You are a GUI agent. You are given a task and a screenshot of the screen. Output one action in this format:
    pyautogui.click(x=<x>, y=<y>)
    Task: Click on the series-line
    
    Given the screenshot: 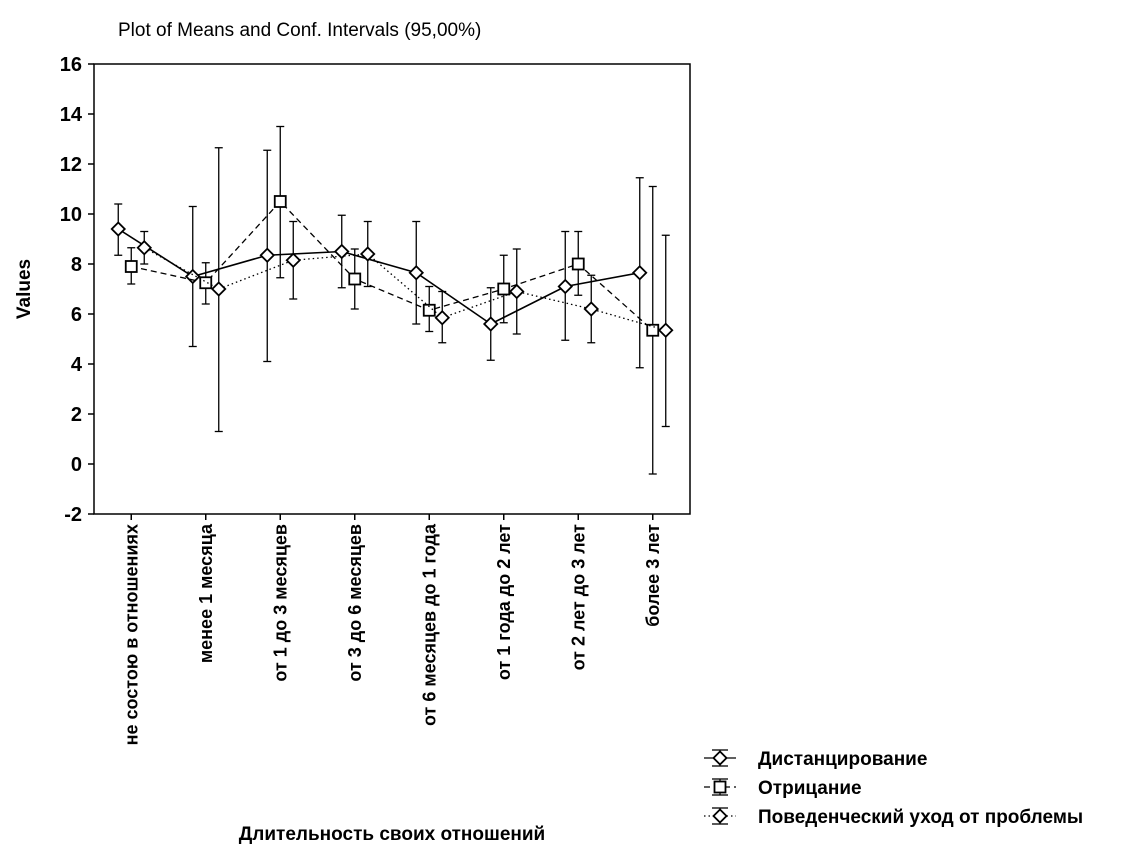 What is the action you would take?
    pyautogui.click(x=404, y=289)
    